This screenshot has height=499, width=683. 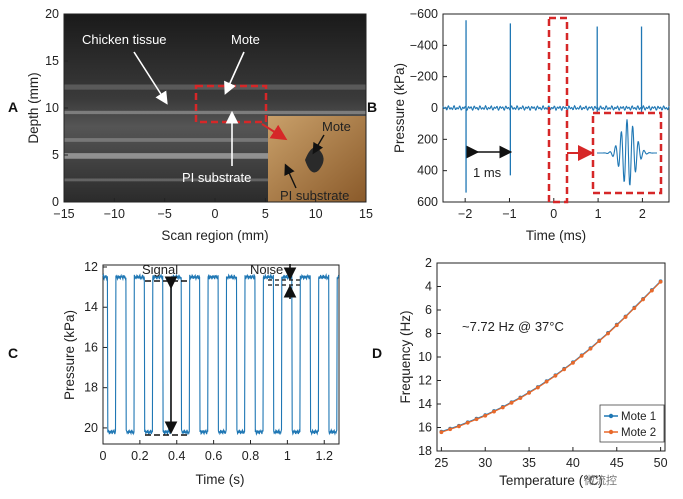 What do you see at coordinates (213, 456) in the screenshot?
I see `x-tick-label: 0.6` at bounding box center [213, 456].